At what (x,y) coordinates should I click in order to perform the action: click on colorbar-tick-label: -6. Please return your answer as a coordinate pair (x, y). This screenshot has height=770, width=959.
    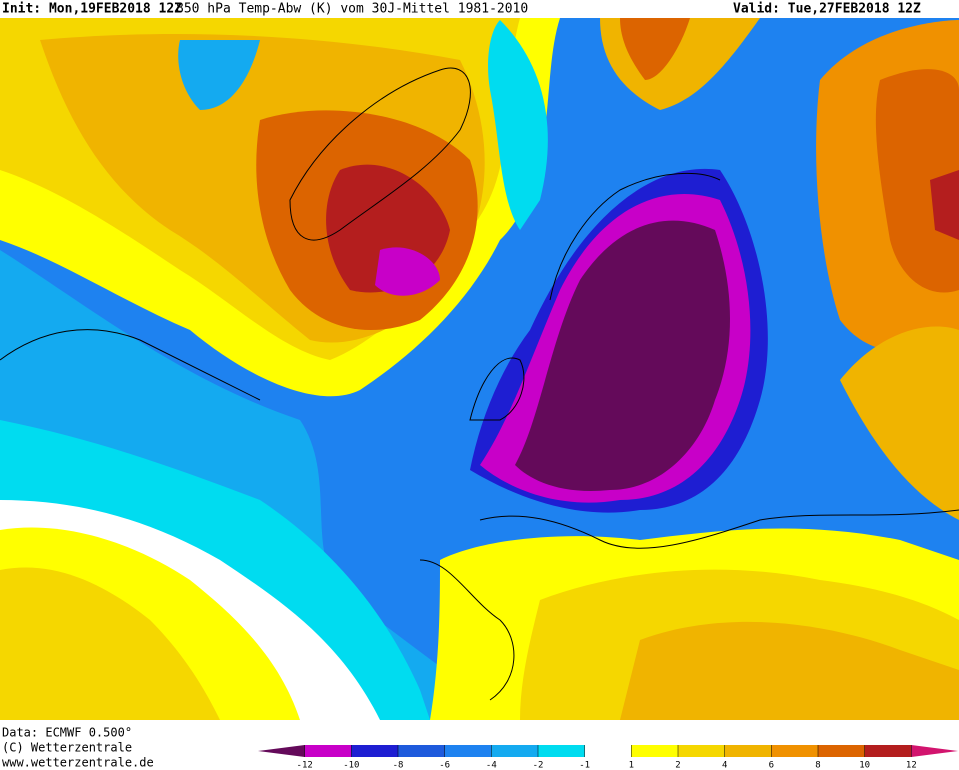
    Looking at the image, I should click on (444, 765).